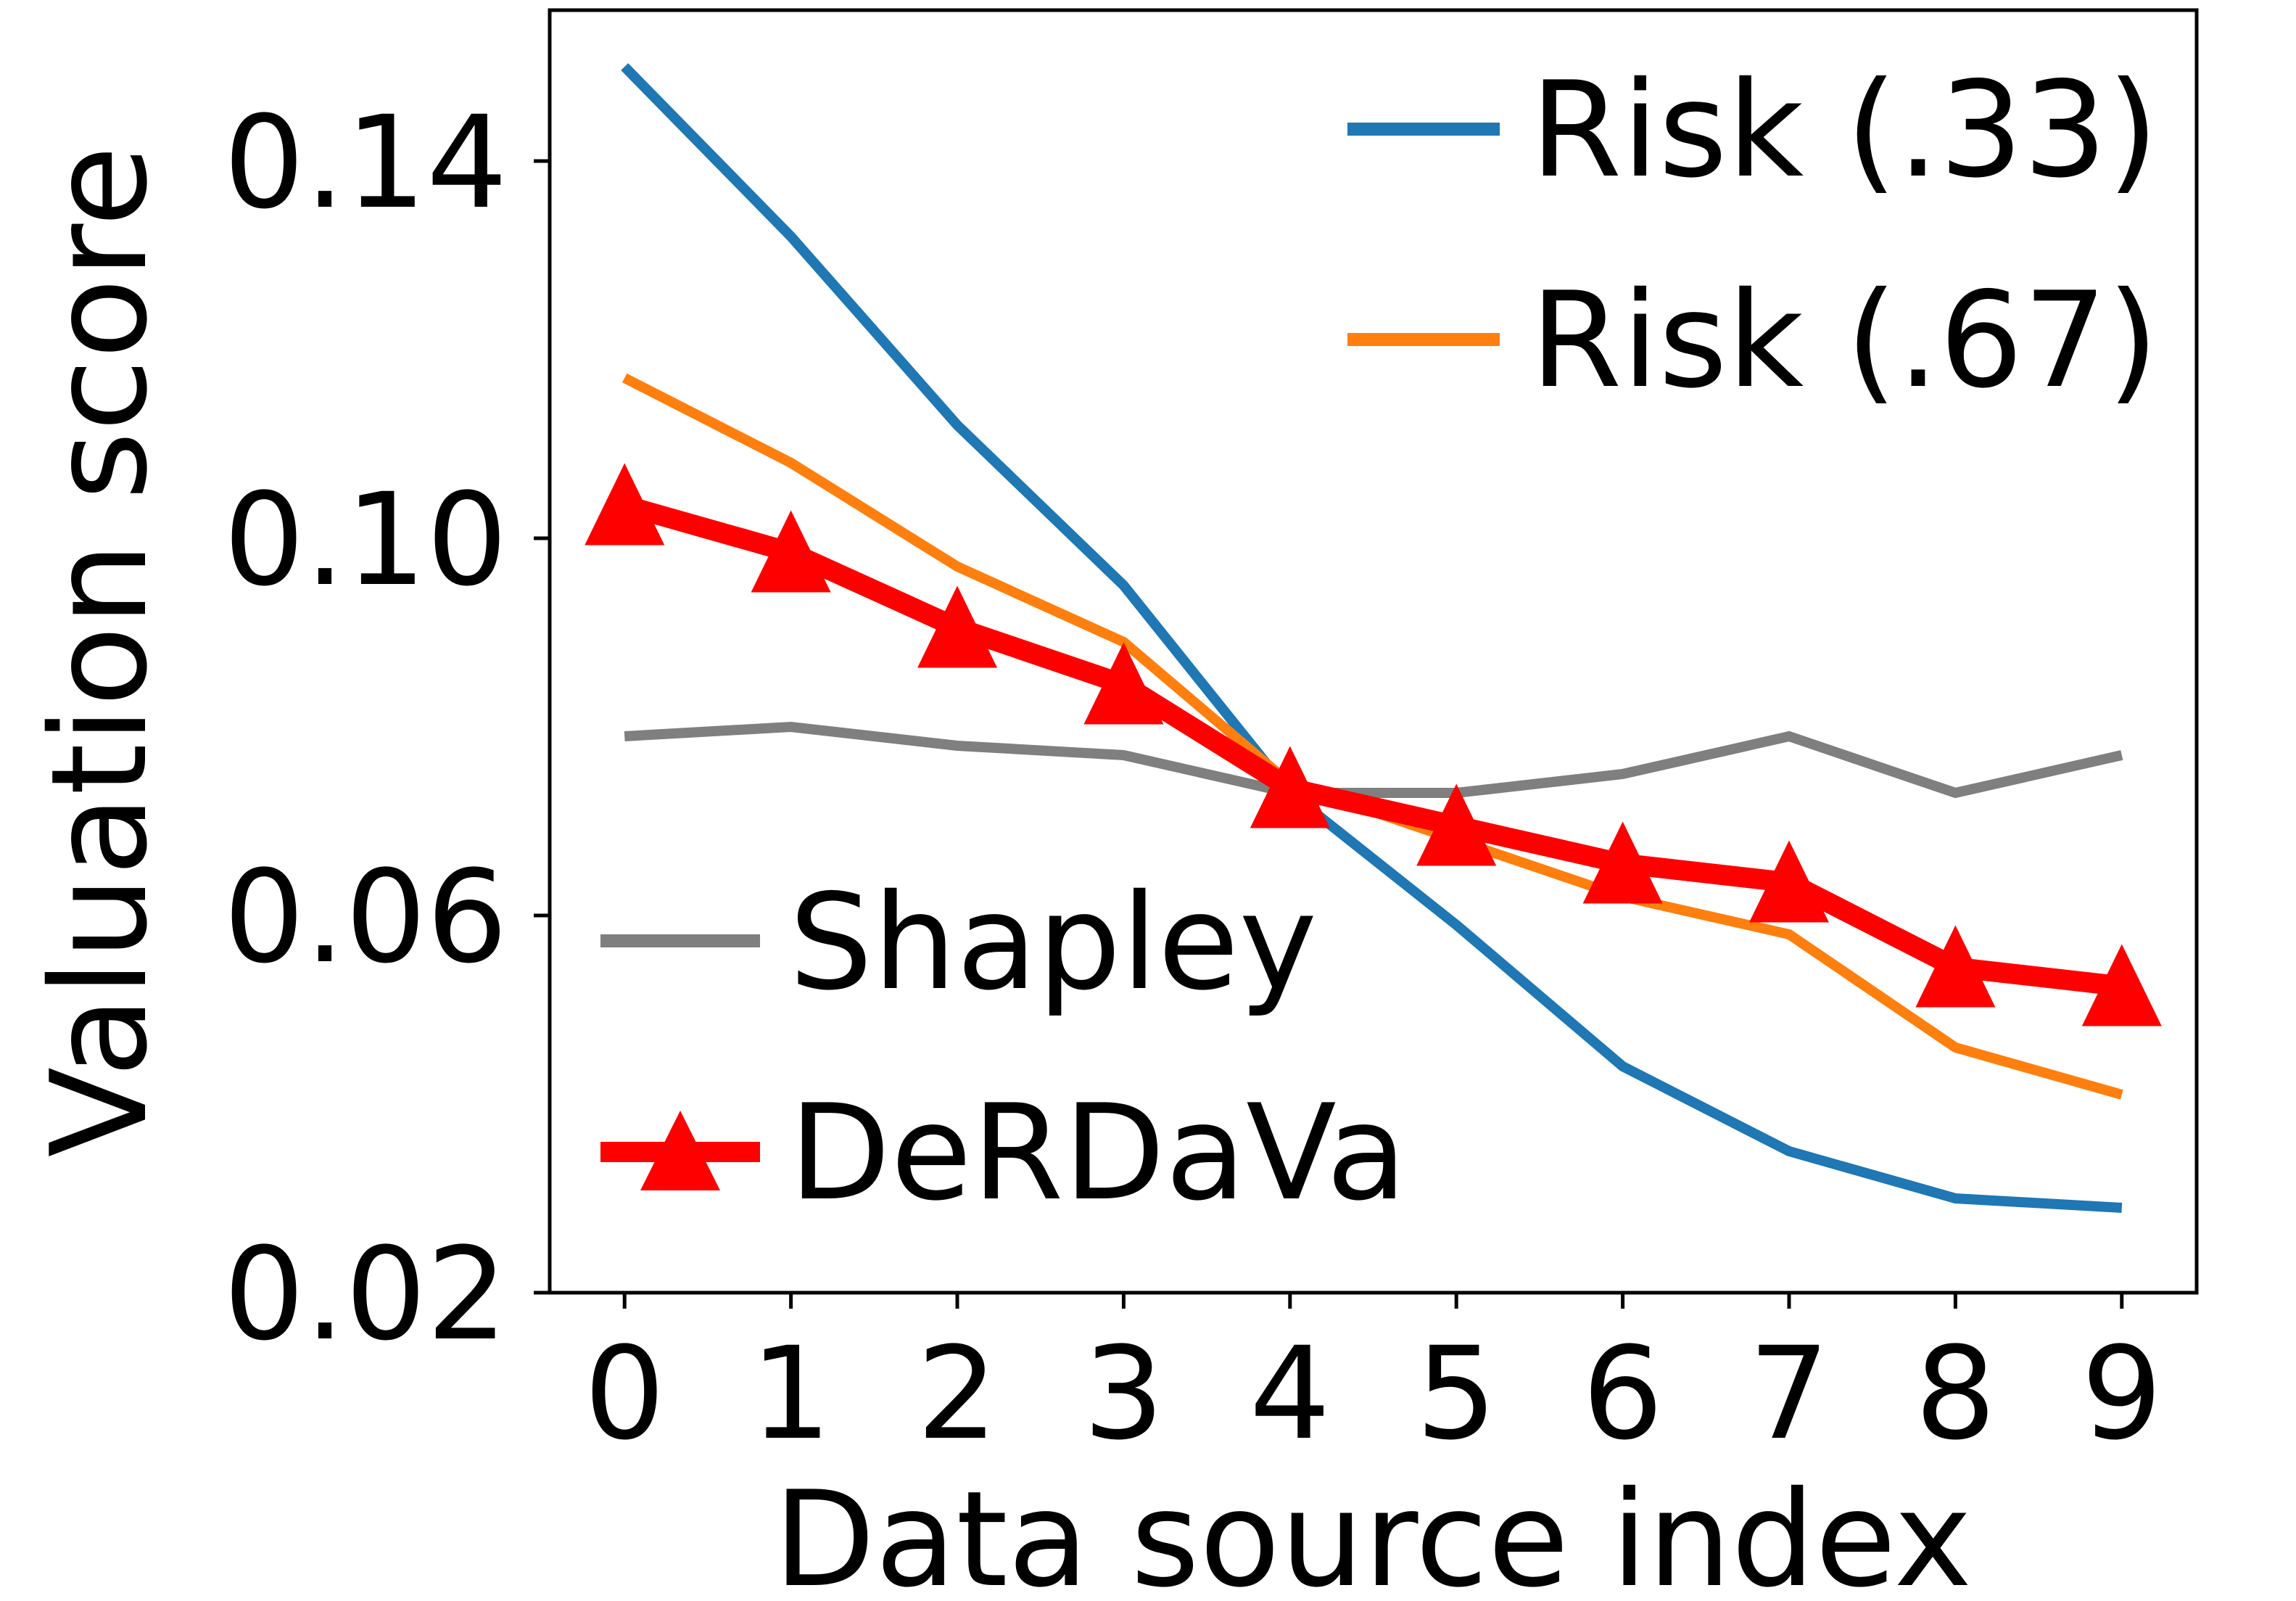 This screenshot has width=2296, height=1601. What do you see at coordinates (1003, 1047) in the screenshot?
I see `legend-lower: Shapley DeRDaVa` at bounding box center [1003, 1047].